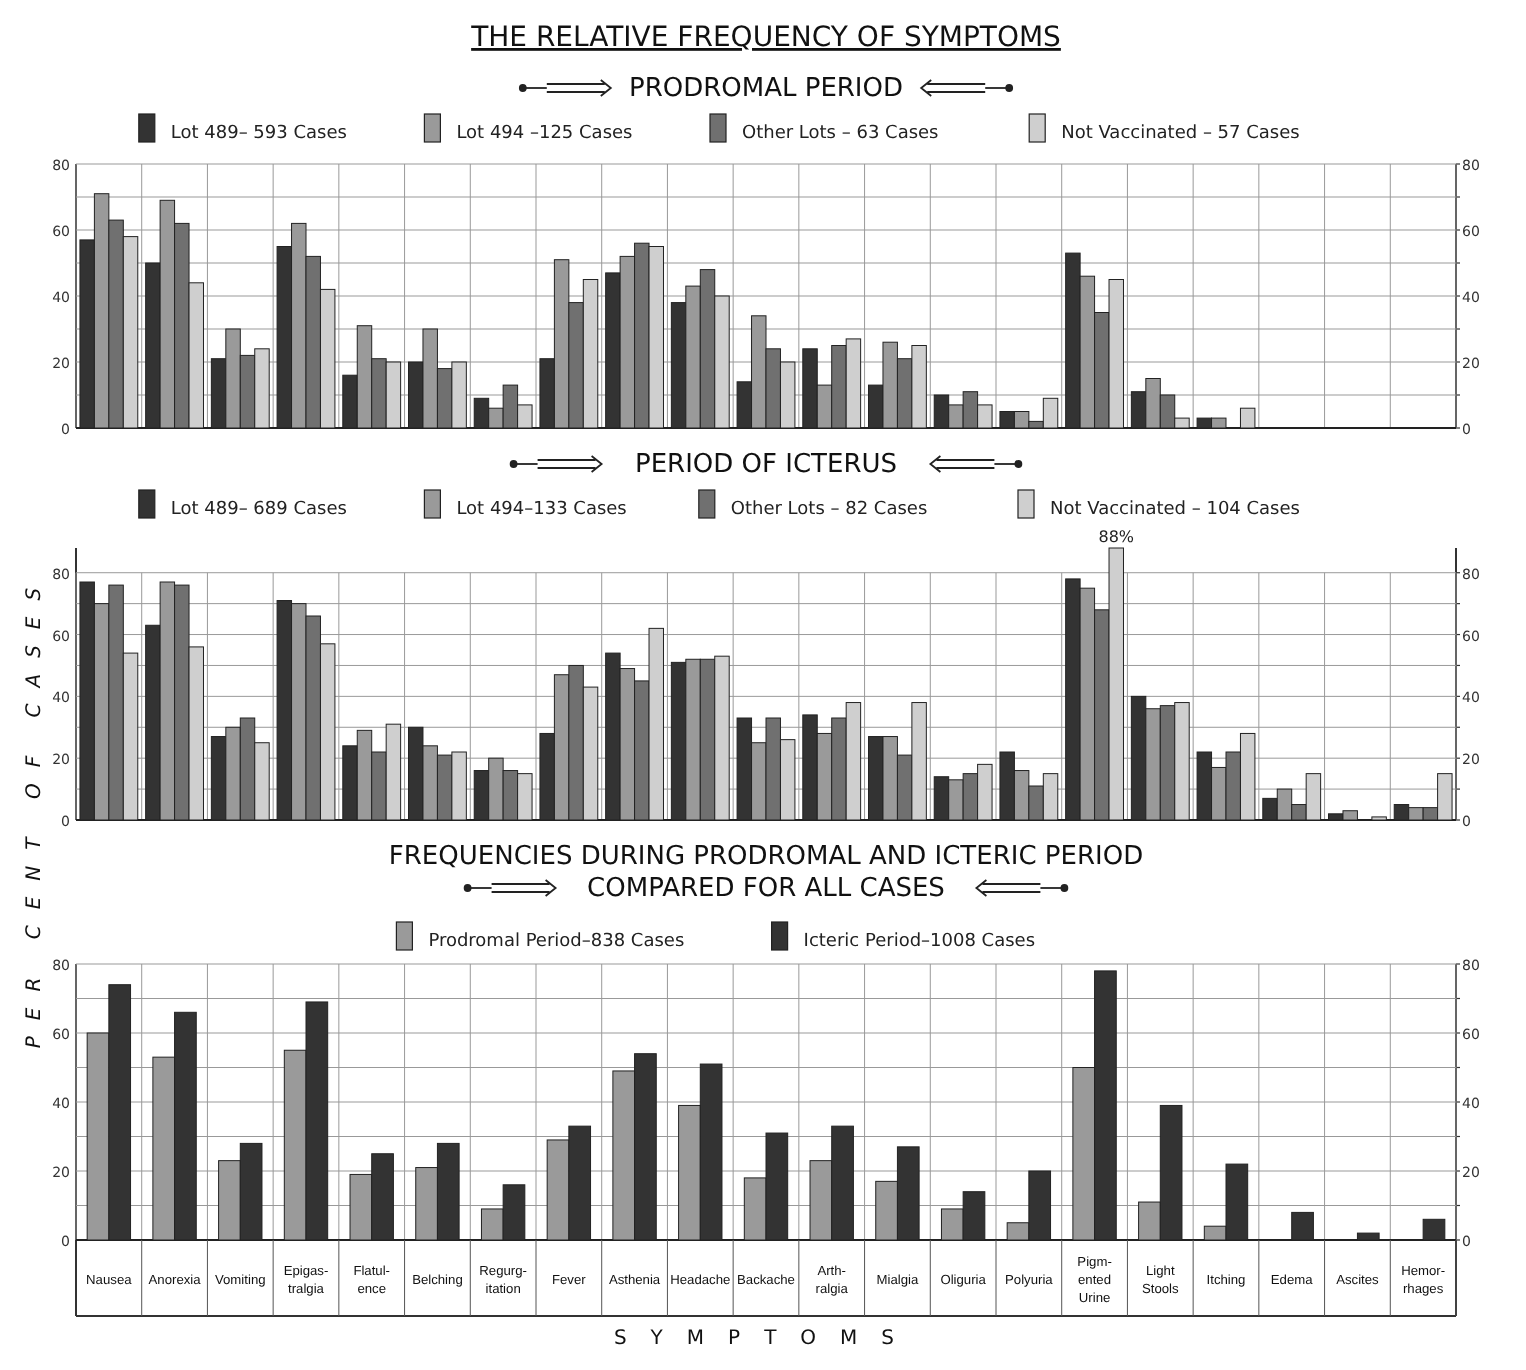  What do you see at coordinates (259, 510) in the screenshot?
I see `legend-label: Lot 489– 689 Cases` at bounding box center [259, 510].